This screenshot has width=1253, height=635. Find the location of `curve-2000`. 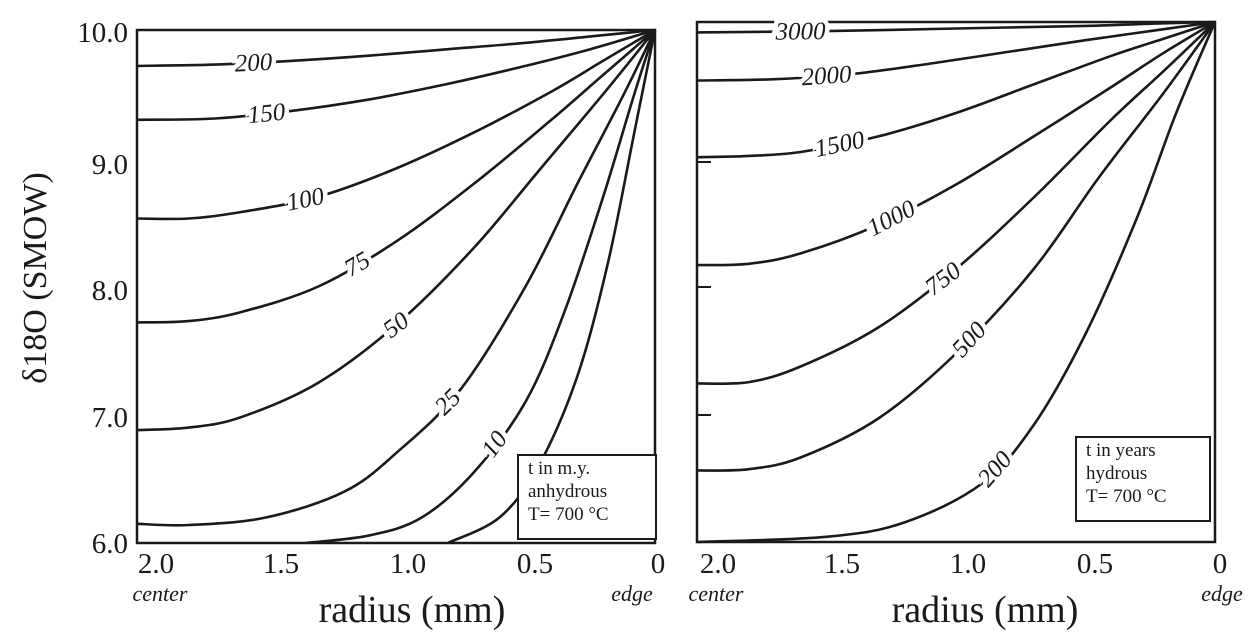

curve-2000 is located at coordinates (956, 51).